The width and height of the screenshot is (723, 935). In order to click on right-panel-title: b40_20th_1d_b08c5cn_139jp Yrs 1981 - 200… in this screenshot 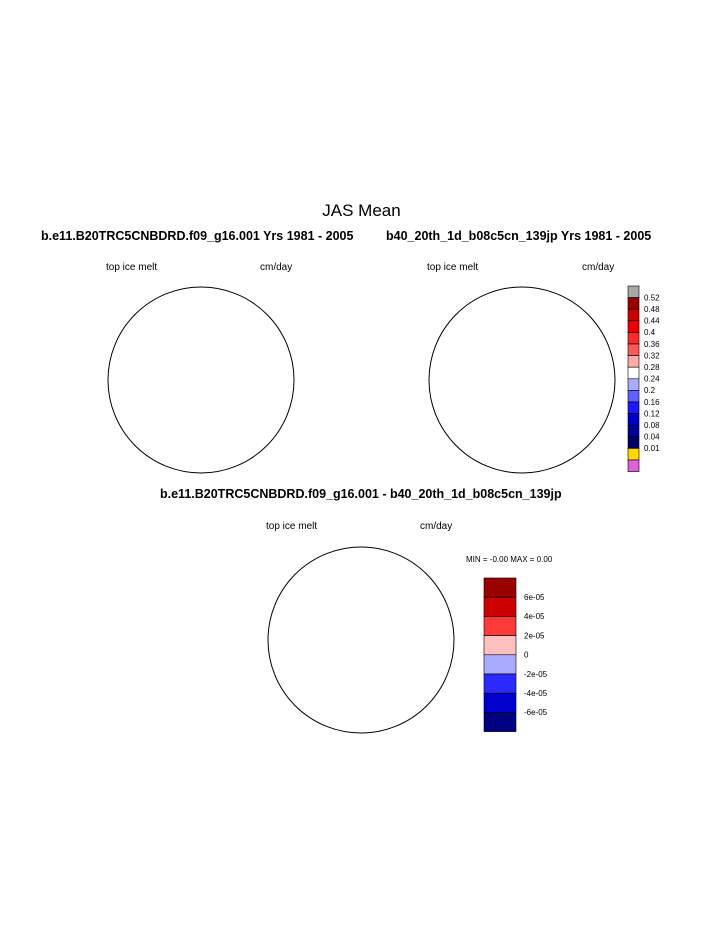, I will do `click(519, 236)`.